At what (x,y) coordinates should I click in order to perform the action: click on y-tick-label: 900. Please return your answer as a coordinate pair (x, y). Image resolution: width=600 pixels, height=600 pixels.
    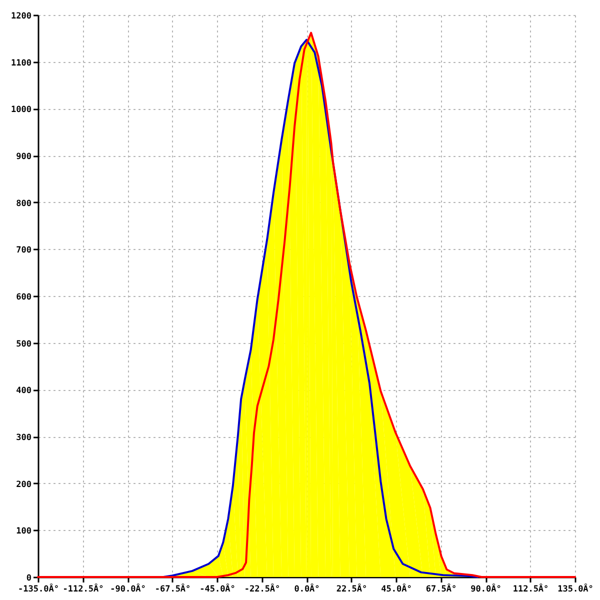
    Looking at the image, I should click on (24, 157).